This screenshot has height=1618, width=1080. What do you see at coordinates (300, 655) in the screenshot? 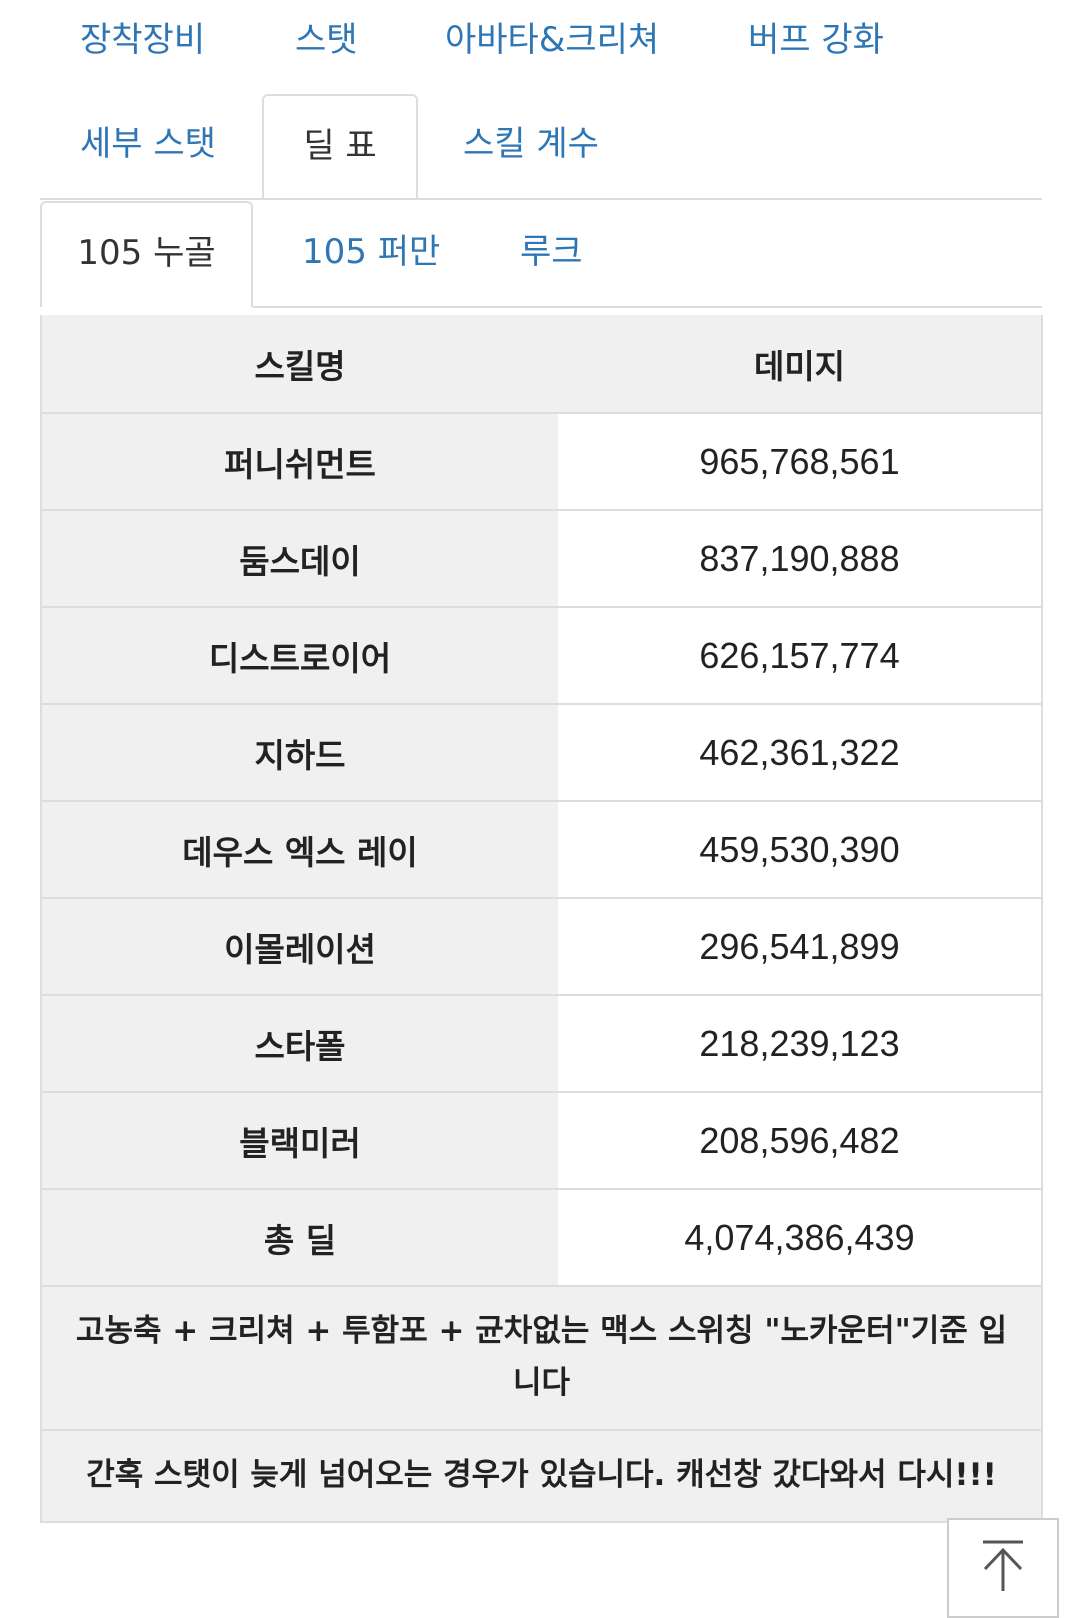
I see `skill-name: 디스트로이어` at bounding box center [300, 655].